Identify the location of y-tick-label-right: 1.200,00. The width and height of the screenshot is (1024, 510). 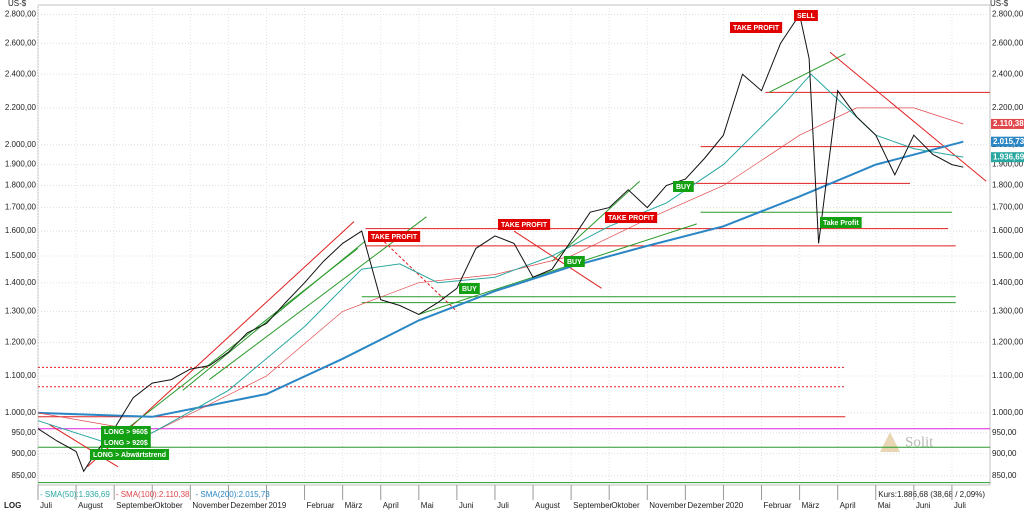
(1008, 341).